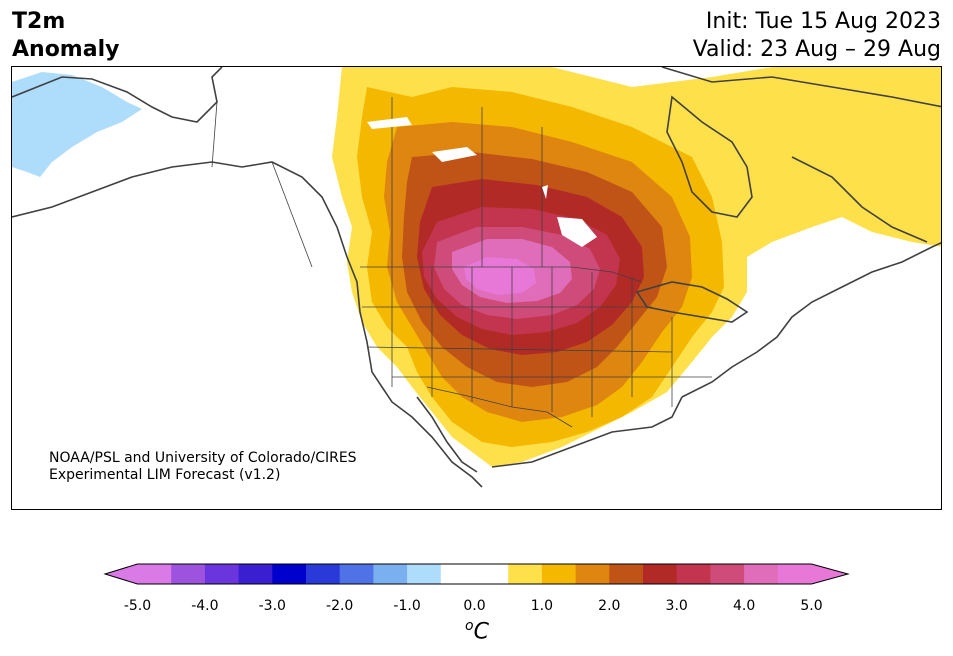 This screenshot has width=953, height=656. Describe the element at coordinates (407, 606) in the screenshot. I see `colorbar-tick-label: -1.0` at that location.